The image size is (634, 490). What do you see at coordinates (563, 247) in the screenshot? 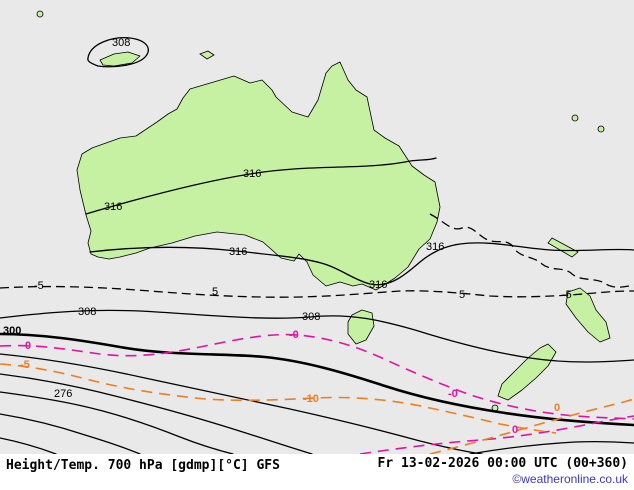
I see `new-caledonia-island` at bounding box center [563, 247].